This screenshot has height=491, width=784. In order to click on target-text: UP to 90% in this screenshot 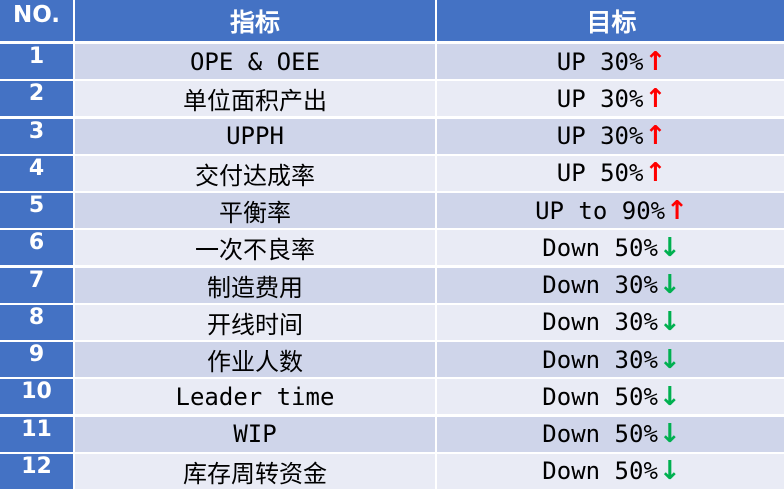, I will do `click(600, 210)`.